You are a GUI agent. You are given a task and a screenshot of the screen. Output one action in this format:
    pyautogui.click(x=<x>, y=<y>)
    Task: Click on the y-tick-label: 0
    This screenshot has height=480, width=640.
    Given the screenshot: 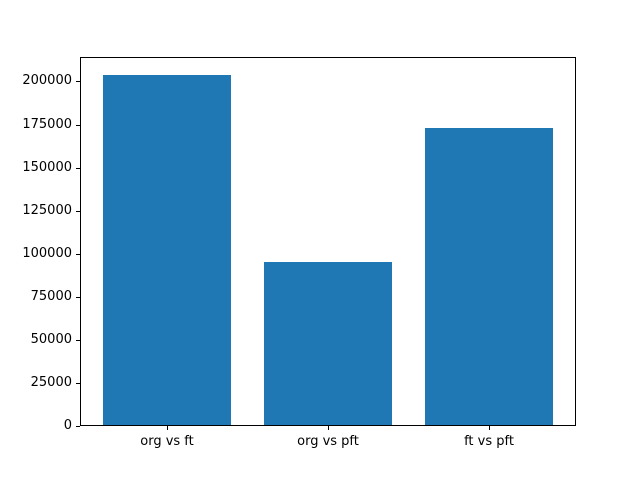 What is the action you would take?
    pyautogui.click(x=67, y=425)
    